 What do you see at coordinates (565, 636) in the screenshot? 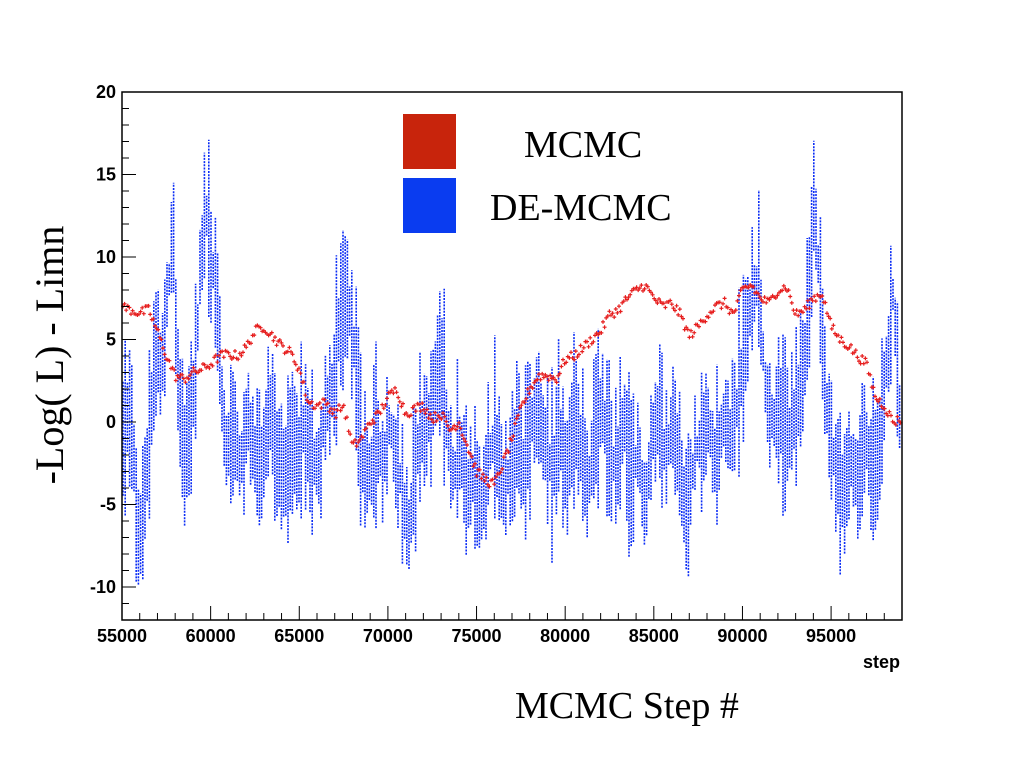
I see `x-tick-label: 80000` at bounding box center [565, 636].